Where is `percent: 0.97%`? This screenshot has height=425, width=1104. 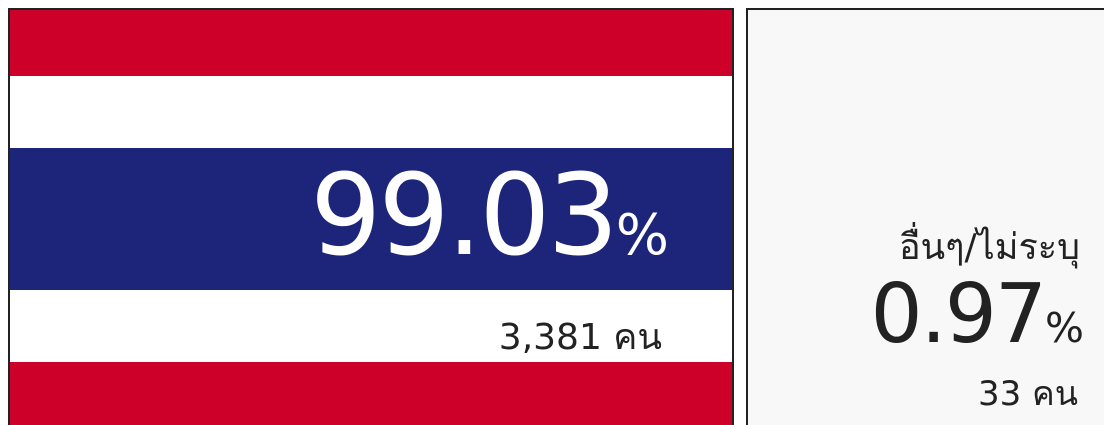
percent: 0.97% is located at coordinates (977, 315).